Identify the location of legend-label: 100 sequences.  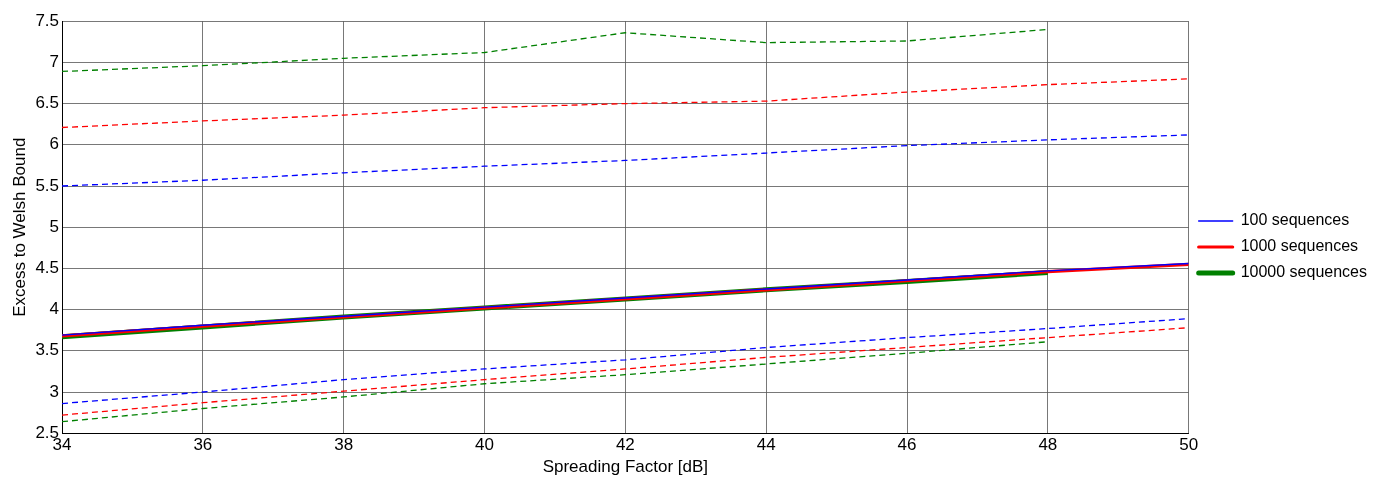
(1295, 220).